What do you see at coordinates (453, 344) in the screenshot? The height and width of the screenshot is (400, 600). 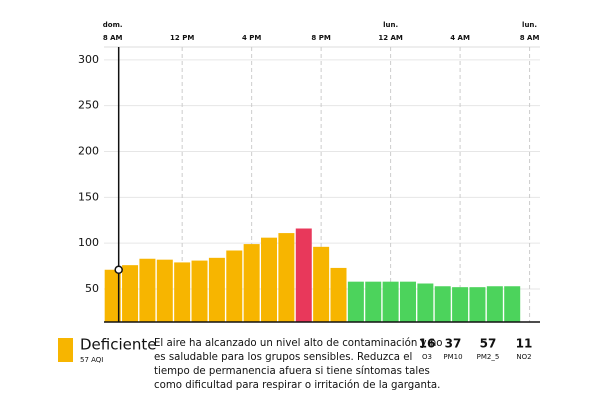 I see `pollutant-value: 37` at bounding box center [453, 344].